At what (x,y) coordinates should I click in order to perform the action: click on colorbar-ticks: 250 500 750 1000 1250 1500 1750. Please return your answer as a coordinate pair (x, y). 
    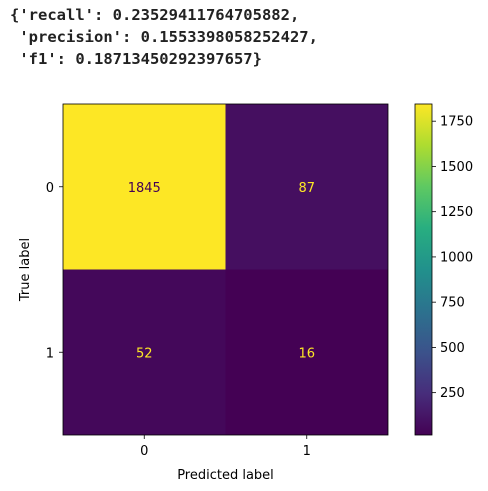
    Looking at the image, I should click on (452, 258).